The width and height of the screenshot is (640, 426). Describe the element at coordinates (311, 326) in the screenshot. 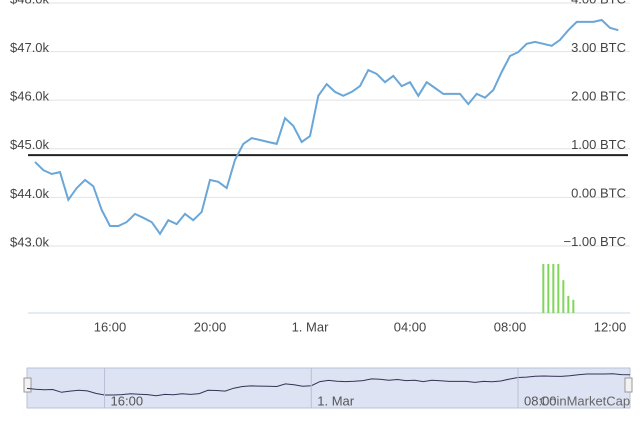

I see `x-tick-label: 1. Mar` at that location.